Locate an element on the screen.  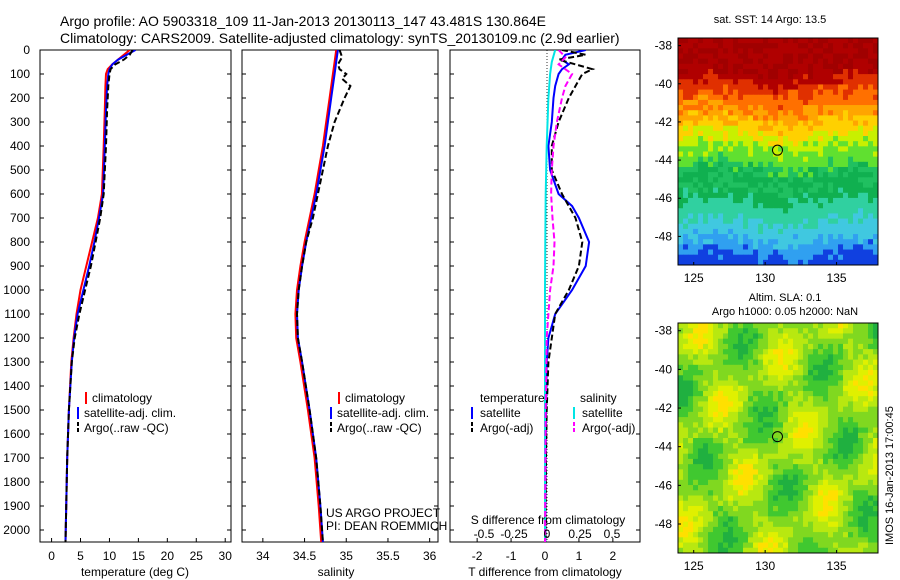
pi-label: PI: DEAN ROEMMICH is located at coordinates (386, 526).